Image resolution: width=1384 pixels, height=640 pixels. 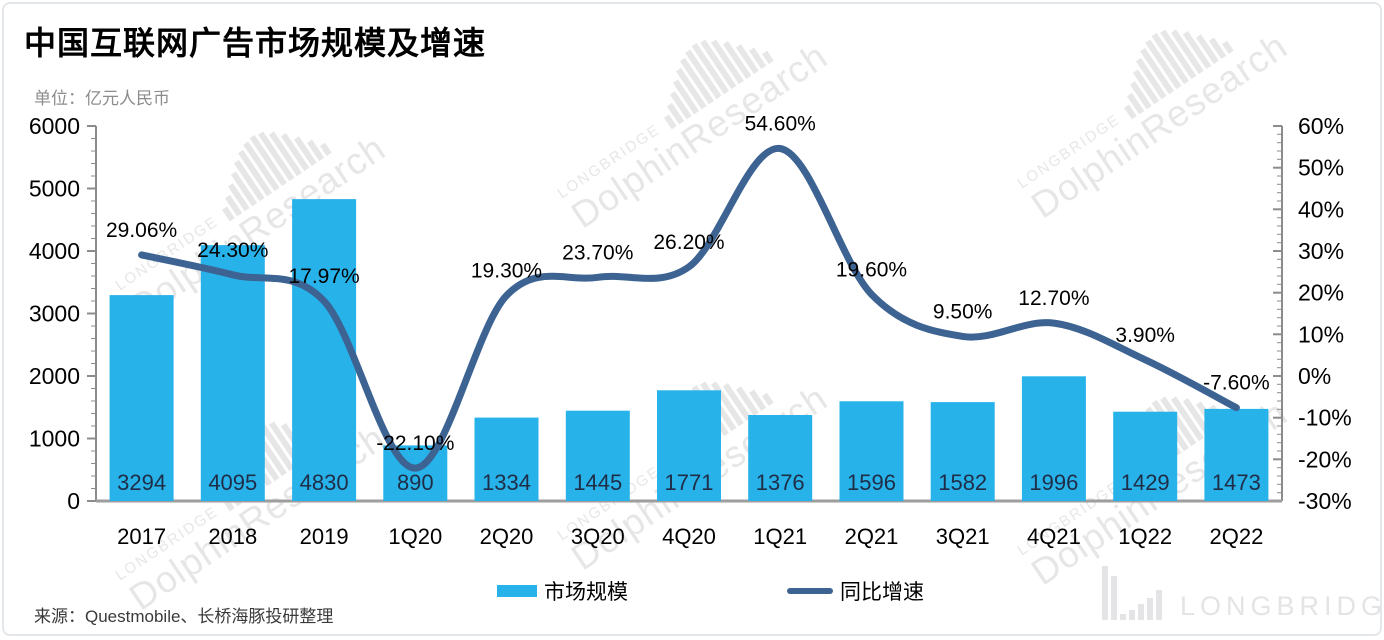 What do you see at coordinates (1321, 334) in the screenshot?
I see `right-axis-label: 10%` at bounding box center [1321, 334].